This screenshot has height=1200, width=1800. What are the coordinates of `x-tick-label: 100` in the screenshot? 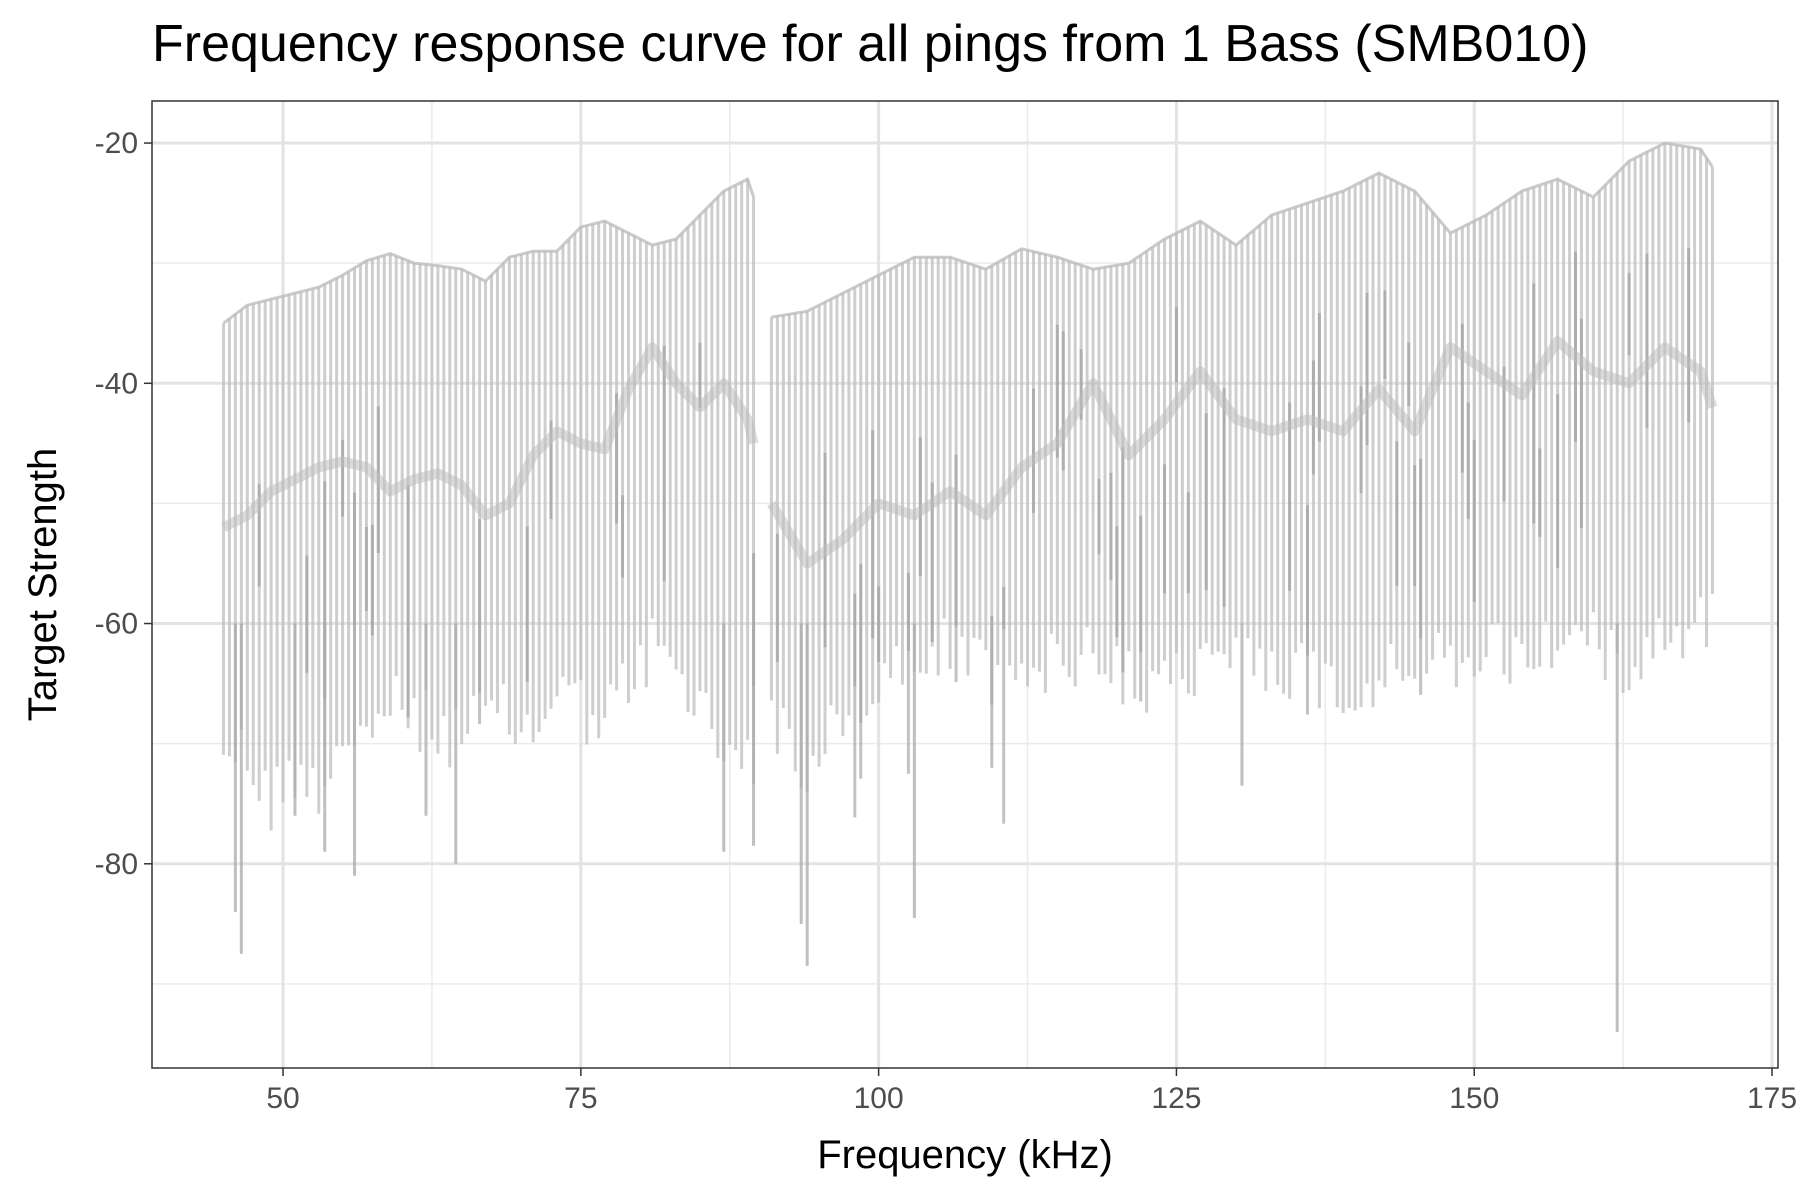 It's located at (879, 1098).